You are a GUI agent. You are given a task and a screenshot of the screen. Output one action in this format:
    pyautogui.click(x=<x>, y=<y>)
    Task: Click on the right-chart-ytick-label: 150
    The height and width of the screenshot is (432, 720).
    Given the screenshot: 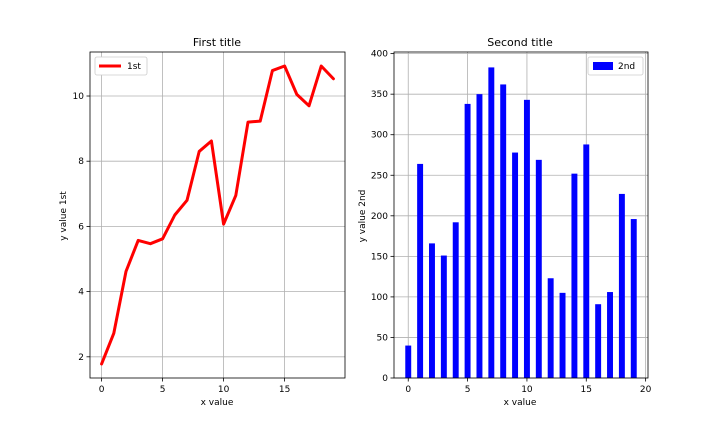 What is the action you would take?
    pyautogui.click(x=379, y=257)
    